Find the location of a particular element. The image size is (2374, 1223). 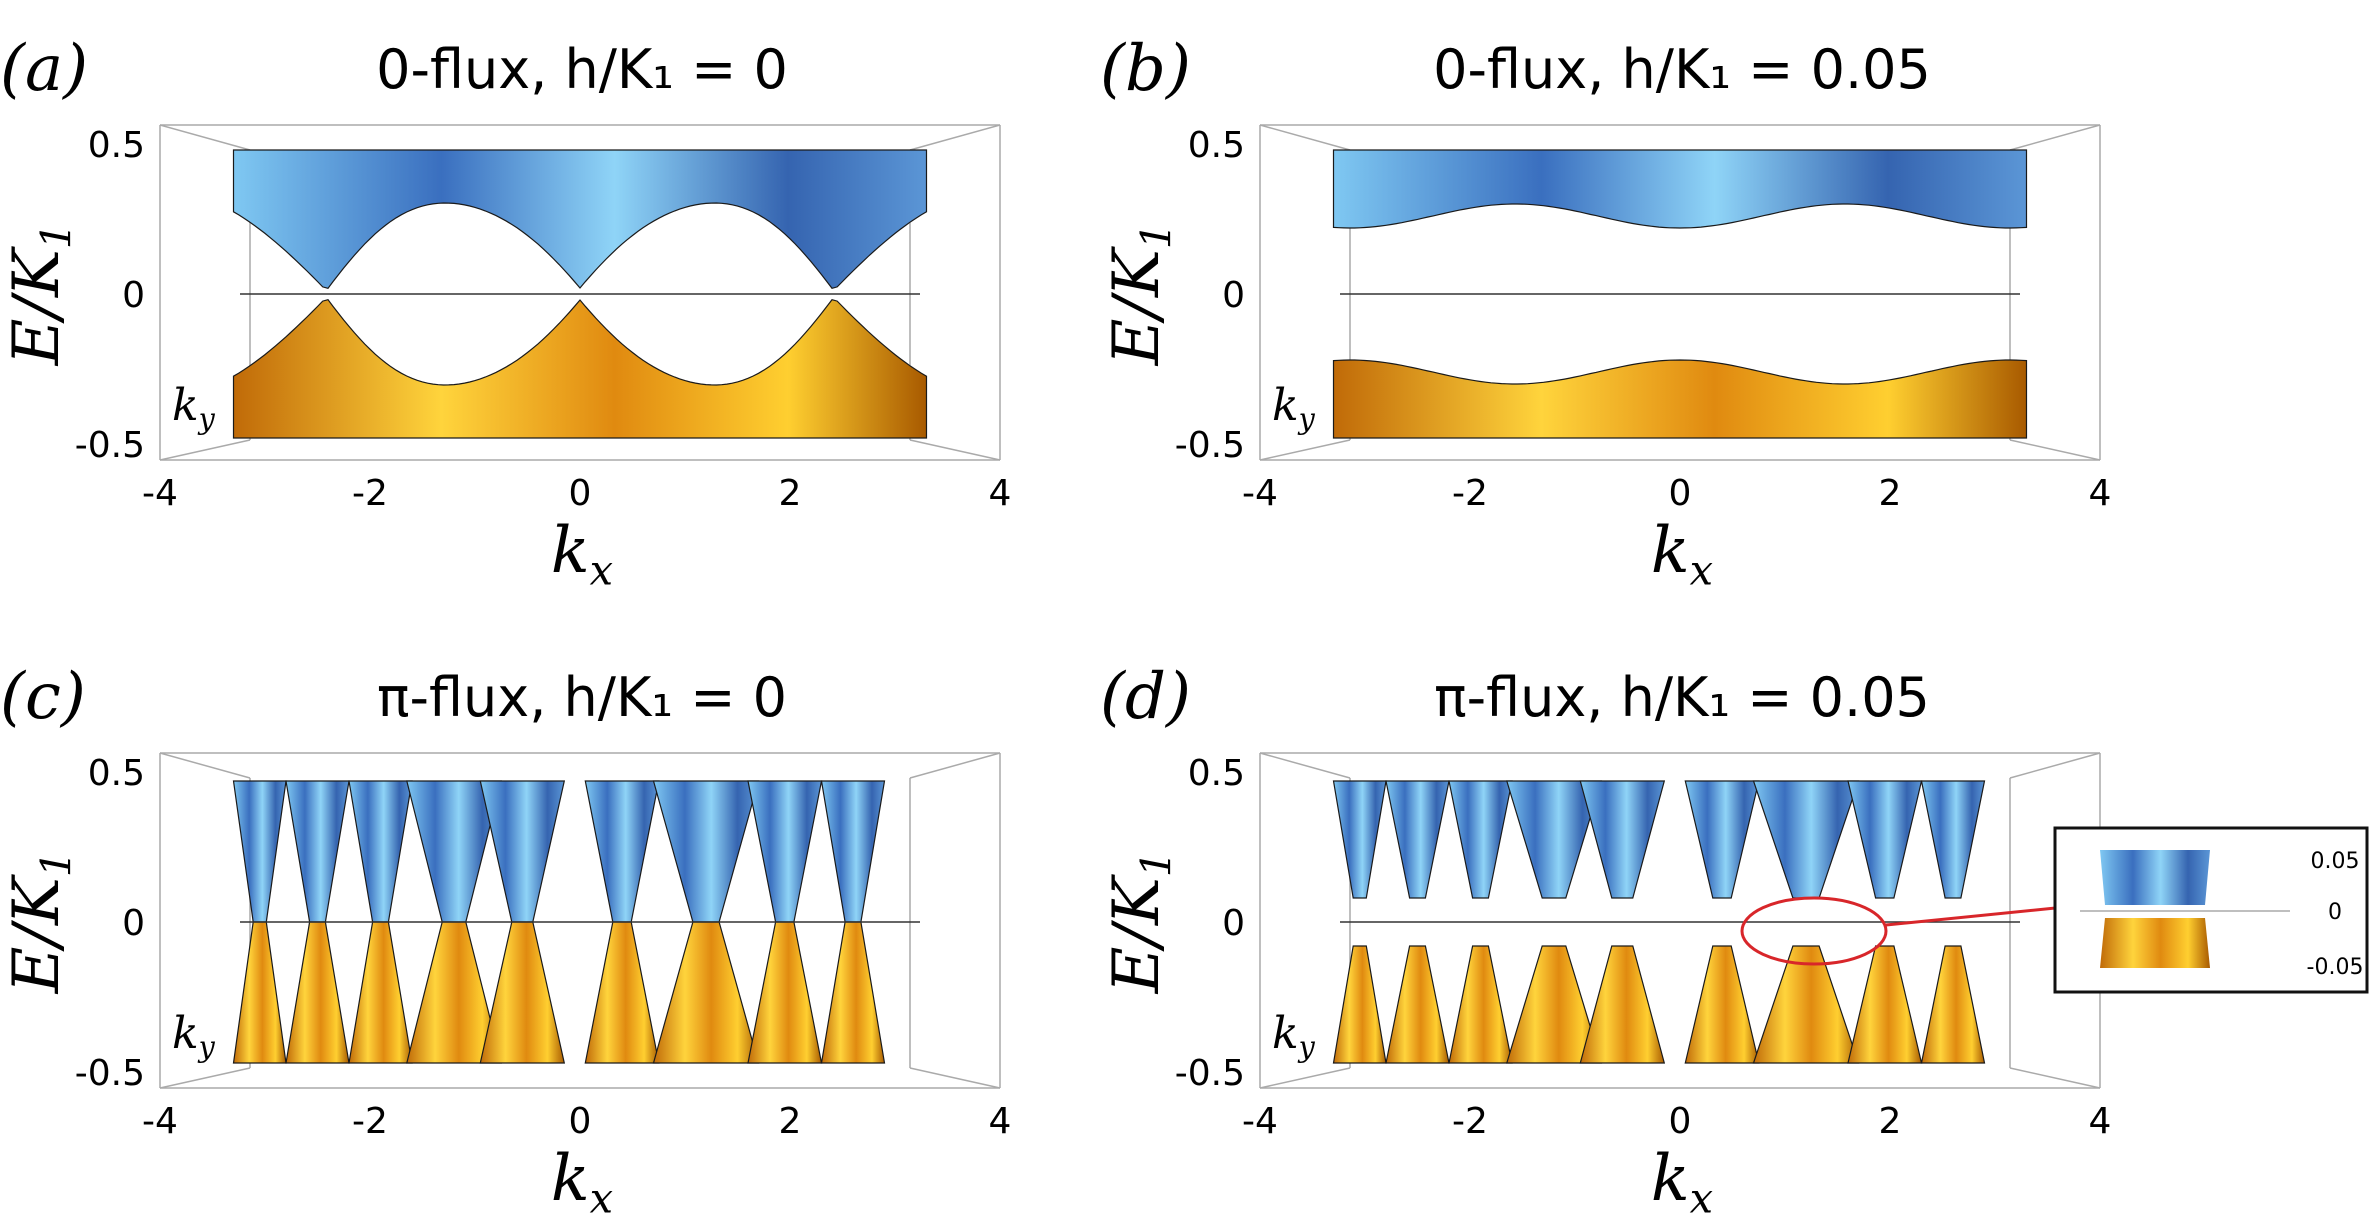

y-axis-label-sub: 1 is located at coordinates (55, 236).